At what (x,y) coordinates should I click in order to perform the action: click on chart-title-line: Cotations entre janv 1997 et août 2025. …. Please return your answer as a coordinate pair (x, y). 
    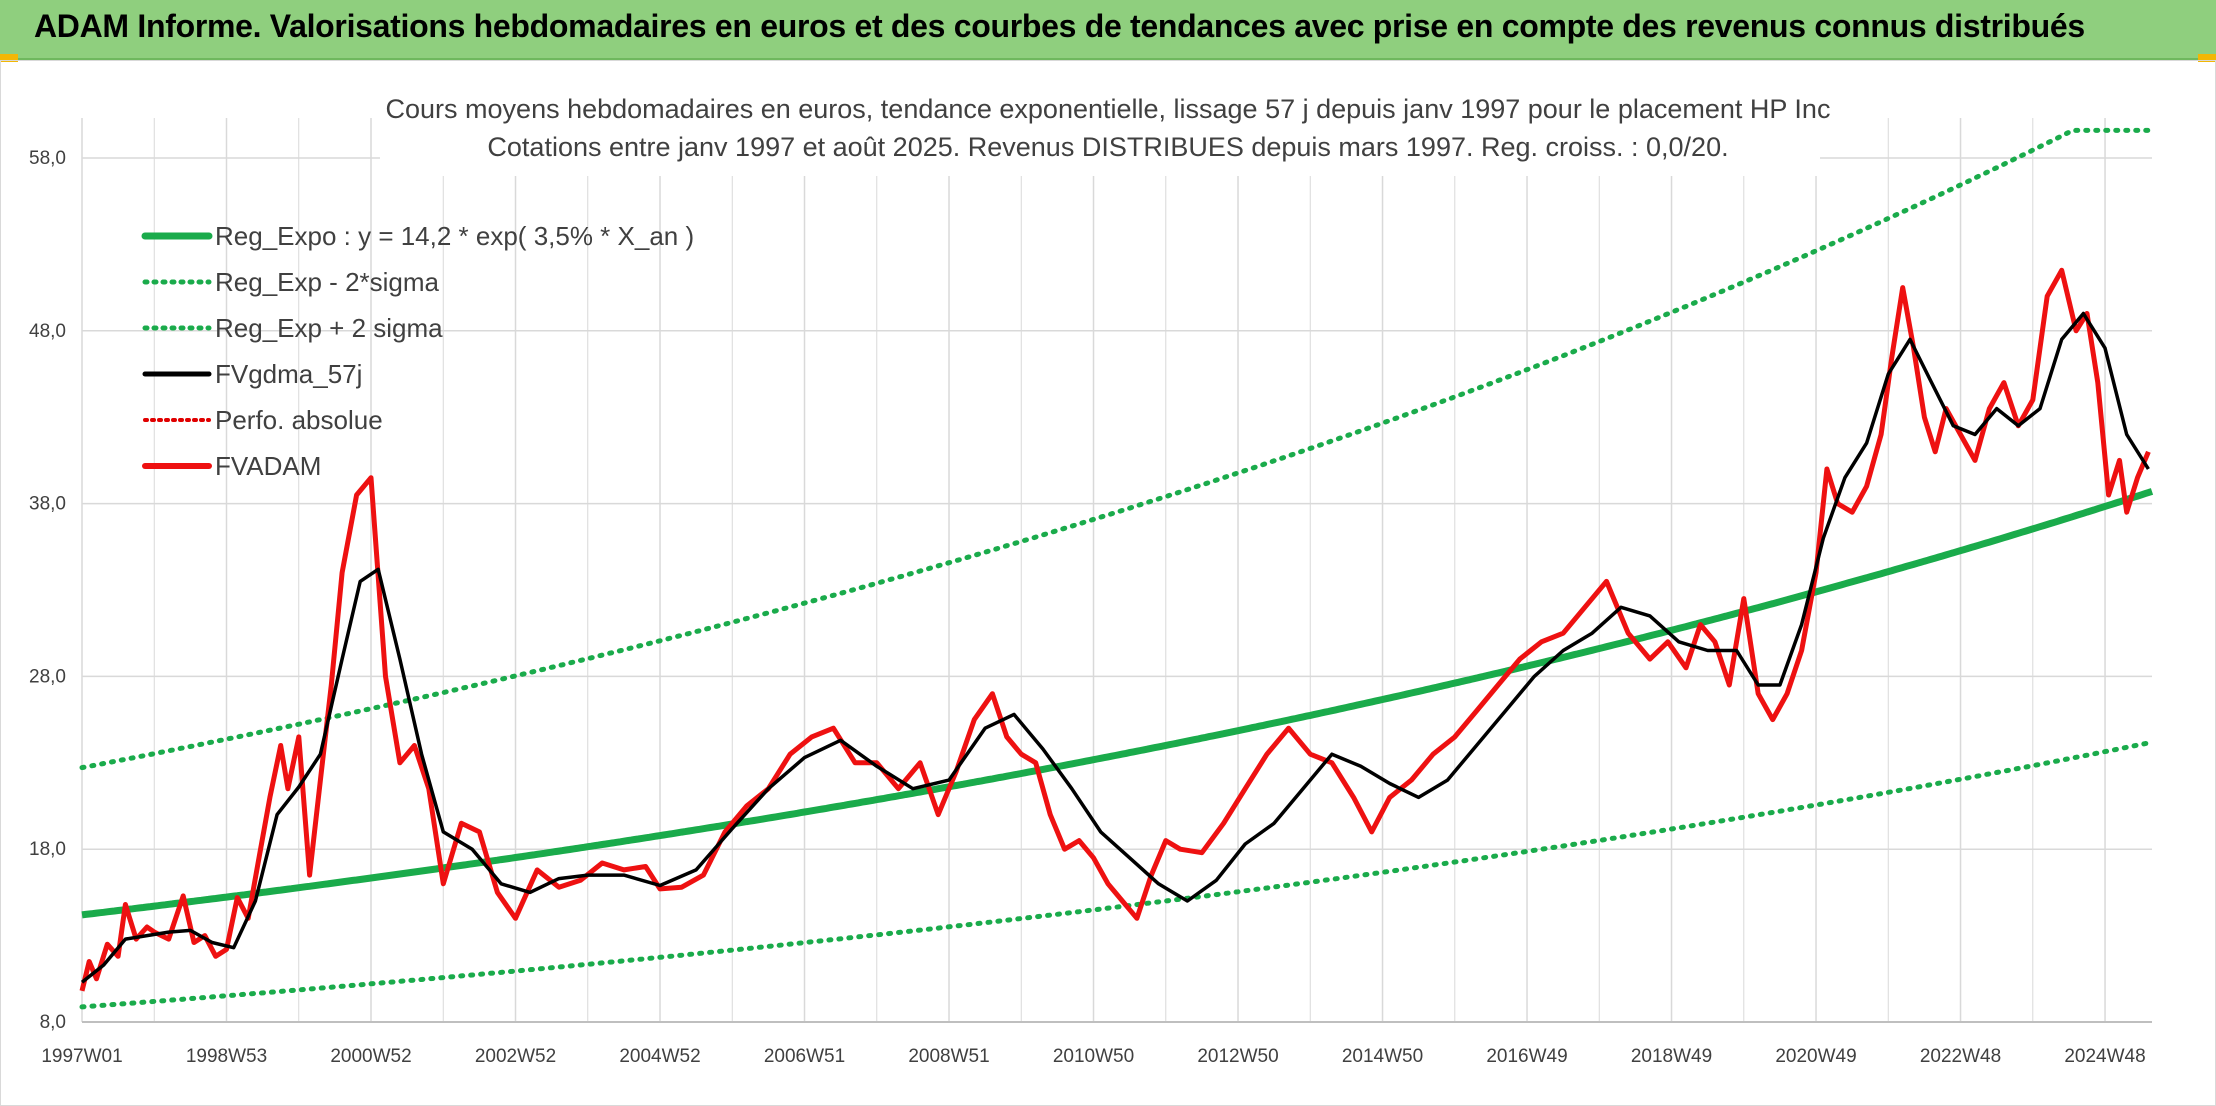
    Looking at the image, I should click on (1107, 147).